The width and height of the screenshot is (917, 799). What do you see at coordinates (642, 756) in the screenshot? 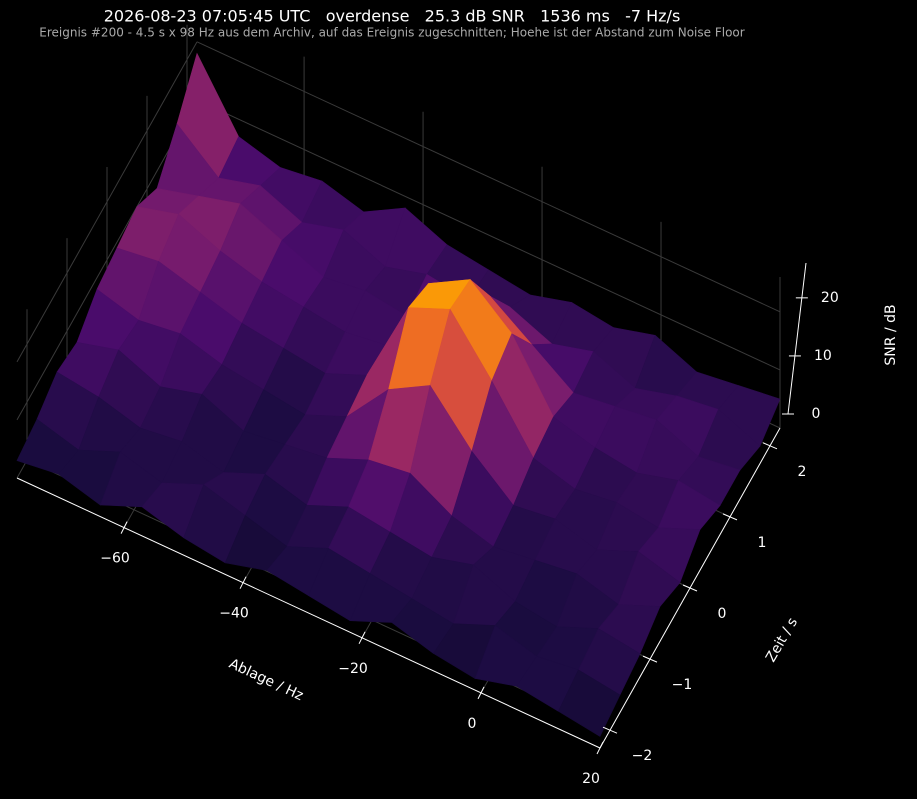
I see `y-tick-label: −2` at bounding box center [642, 756].